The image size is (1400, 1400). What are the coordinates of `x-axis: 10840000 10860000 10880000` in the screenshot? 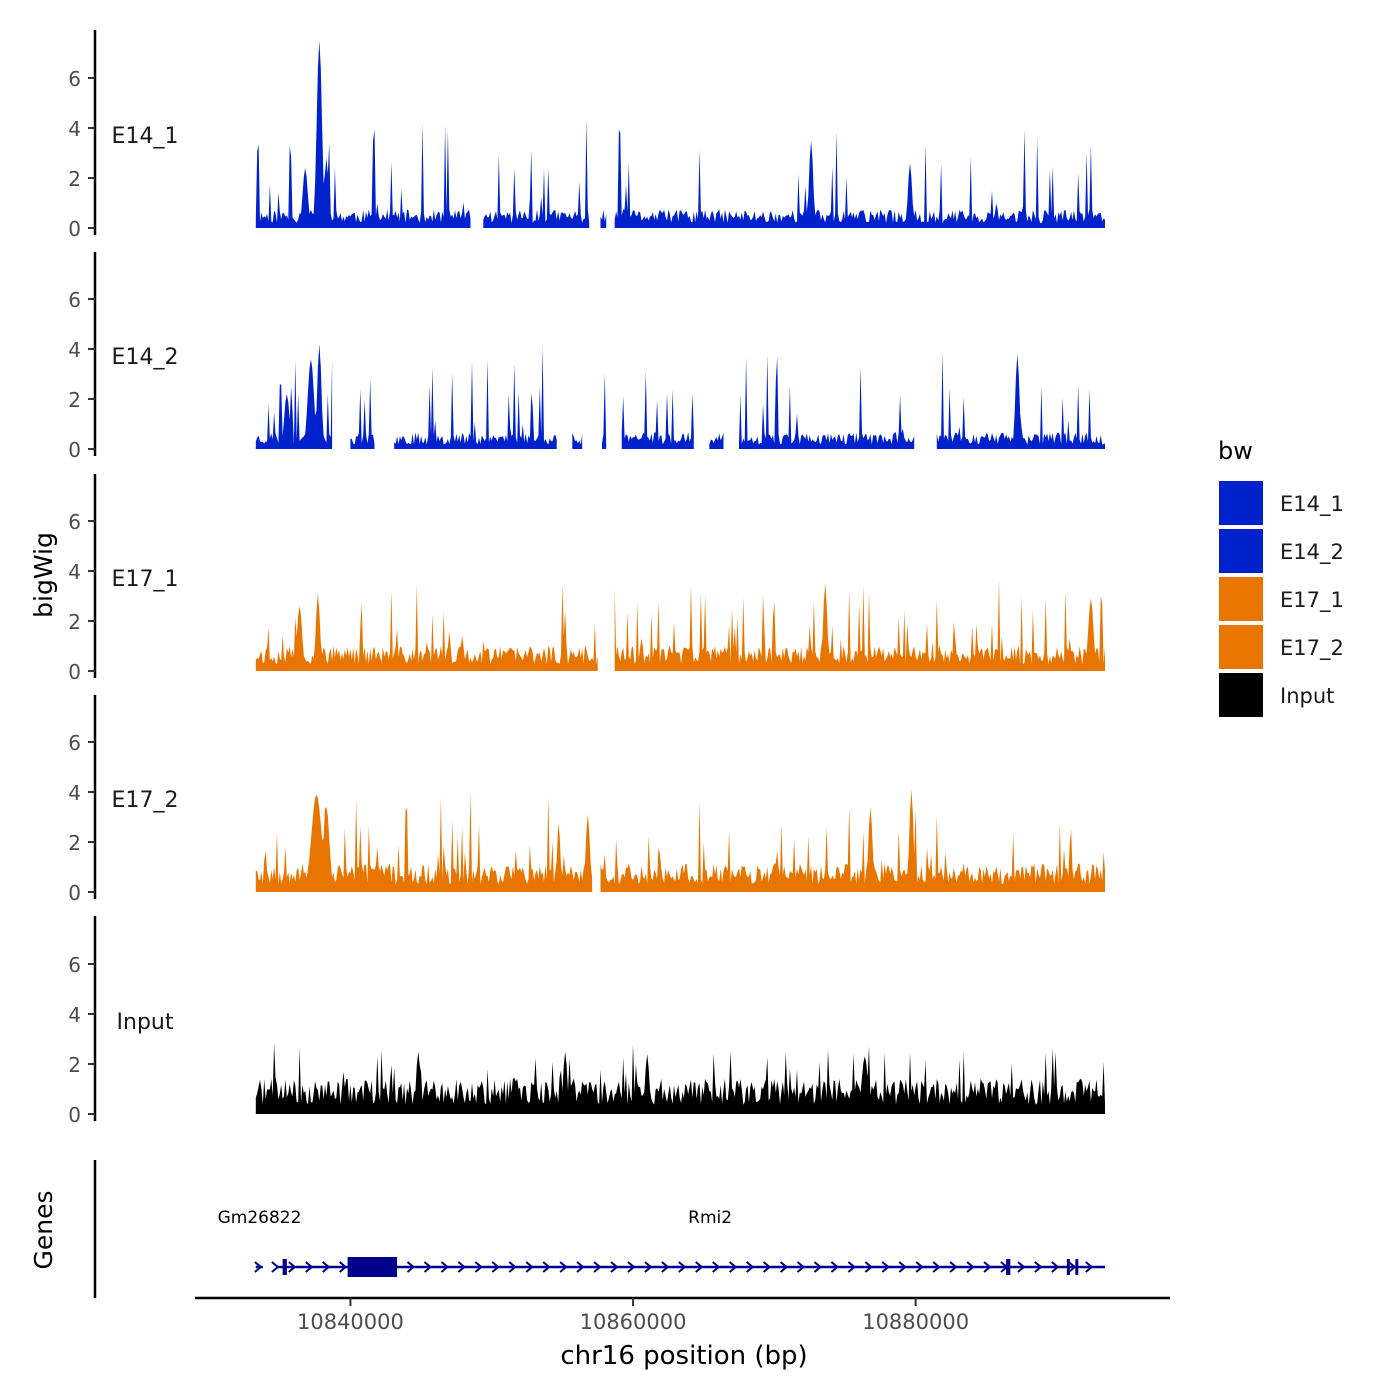 It's located at (682, 1315).